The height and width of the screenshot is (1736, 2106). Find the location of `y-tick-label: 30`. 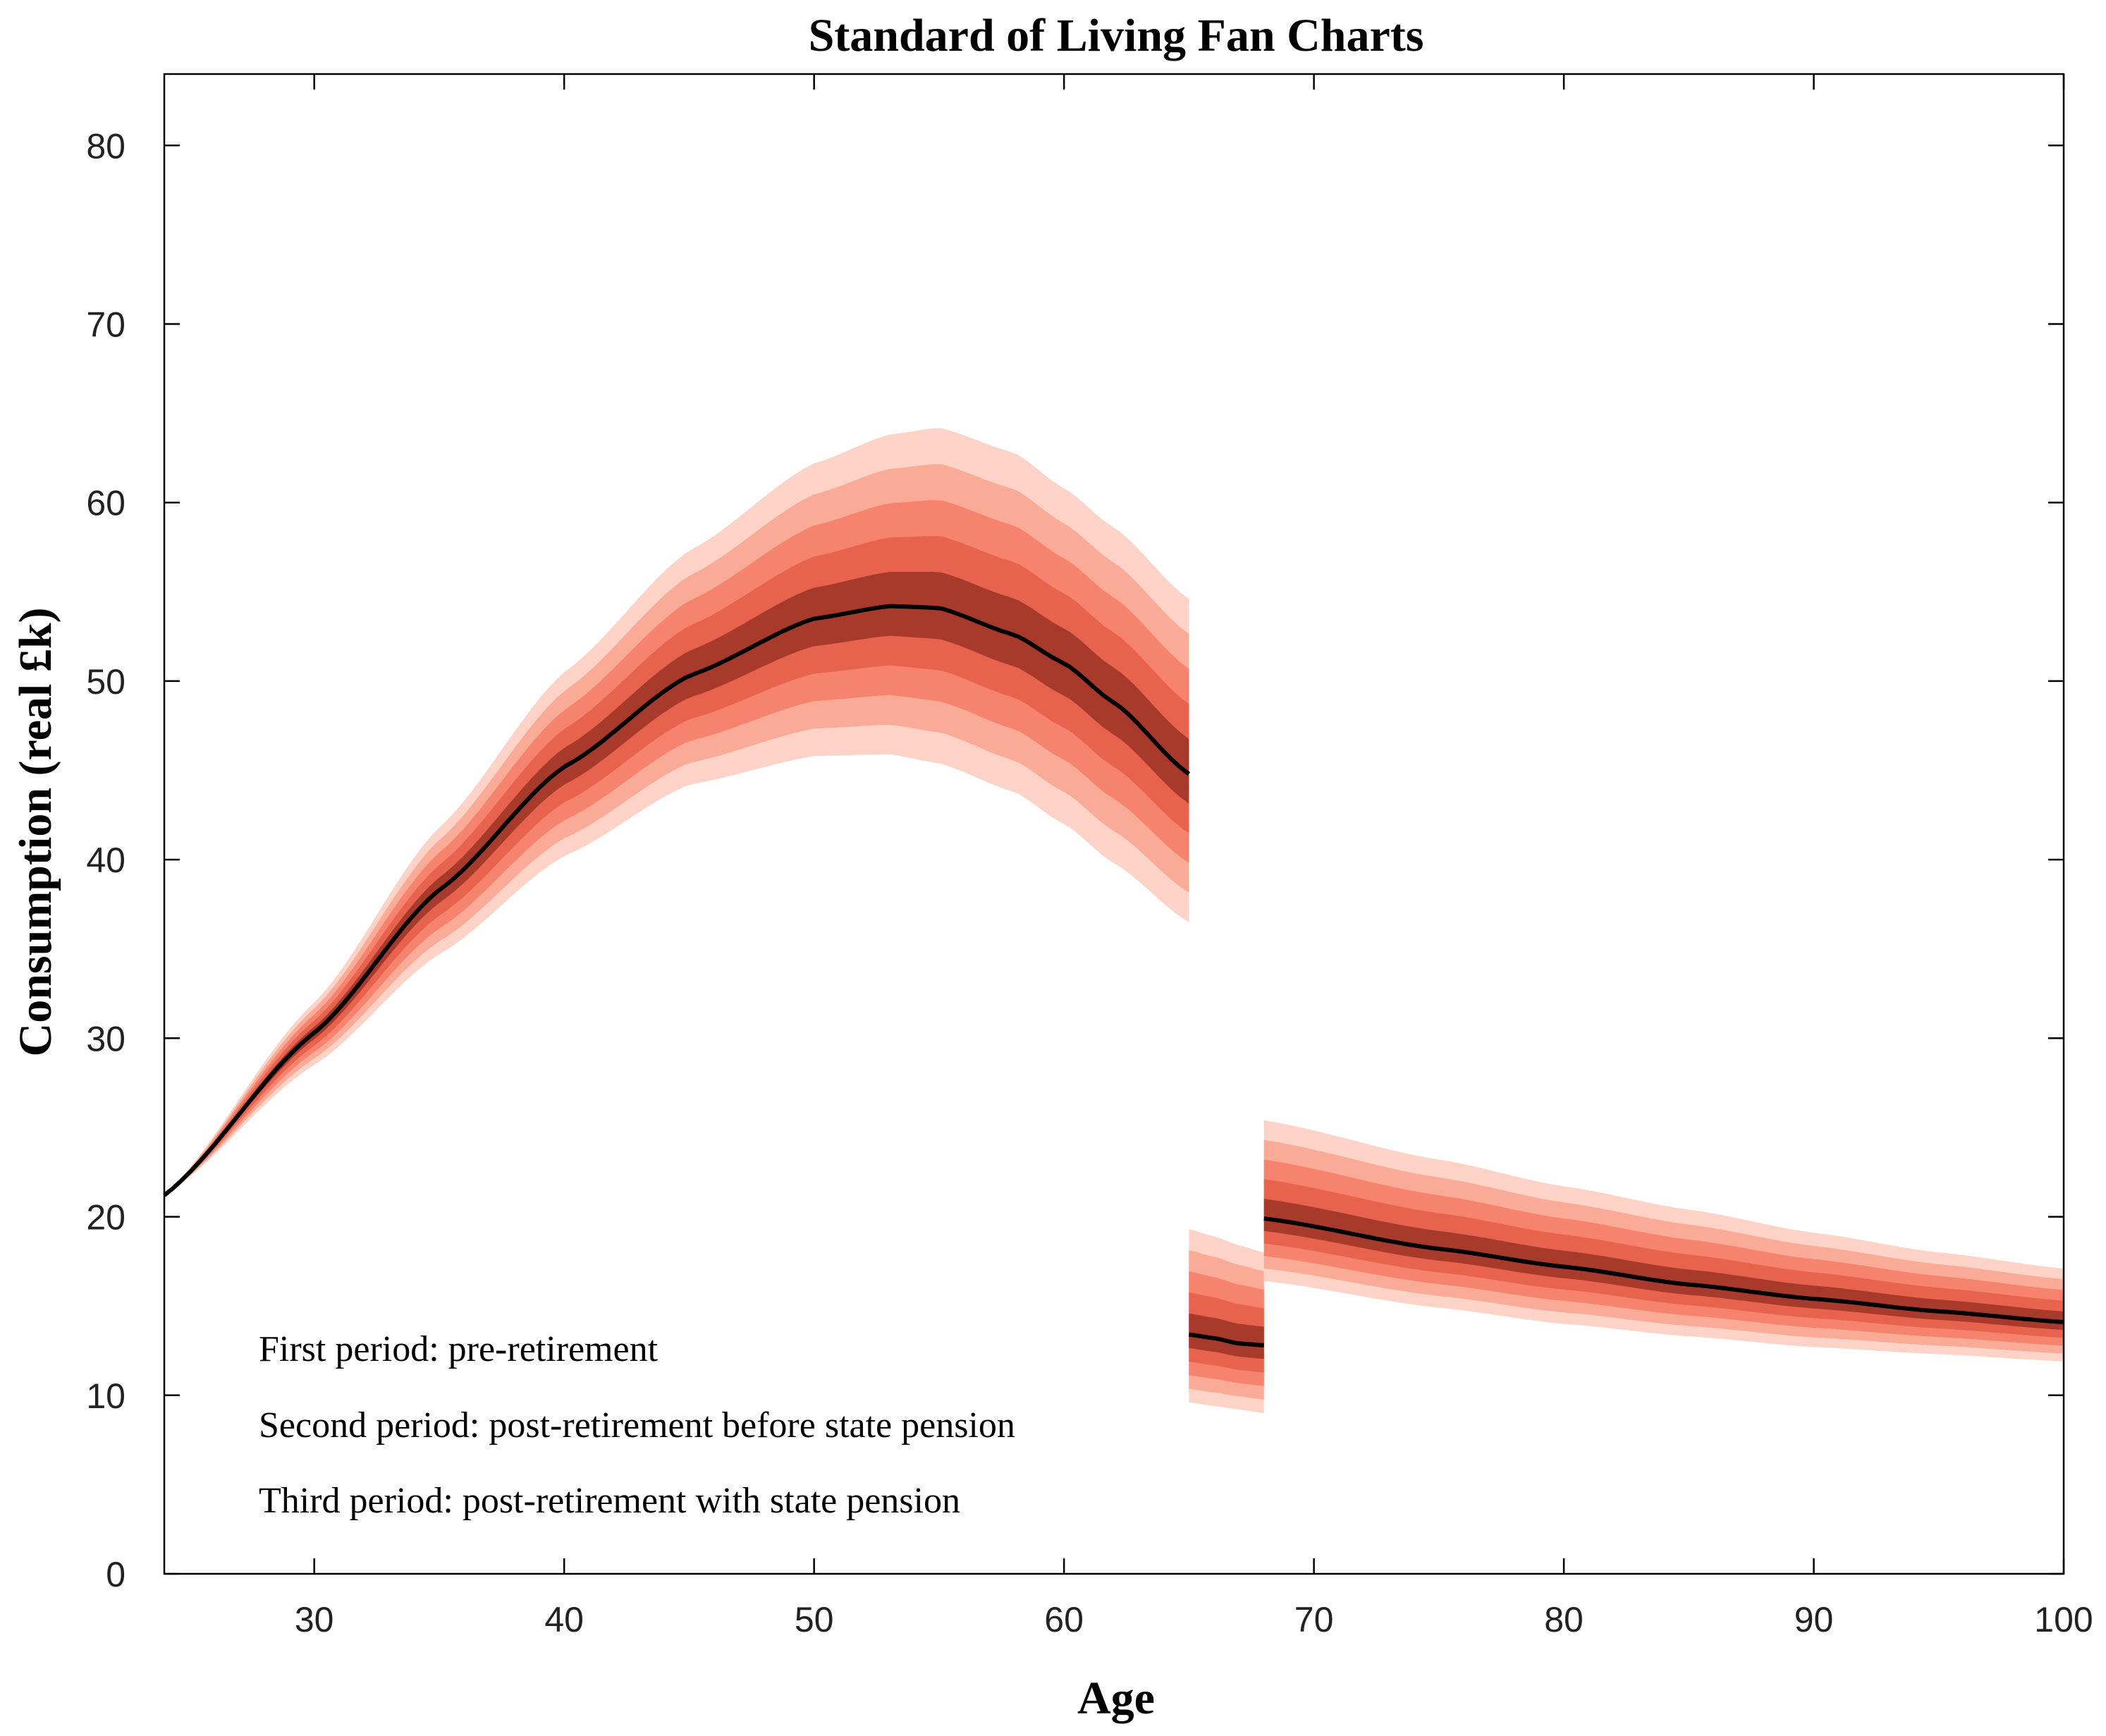

y-tick-label: 30 is located at coordinates (105, 1039).